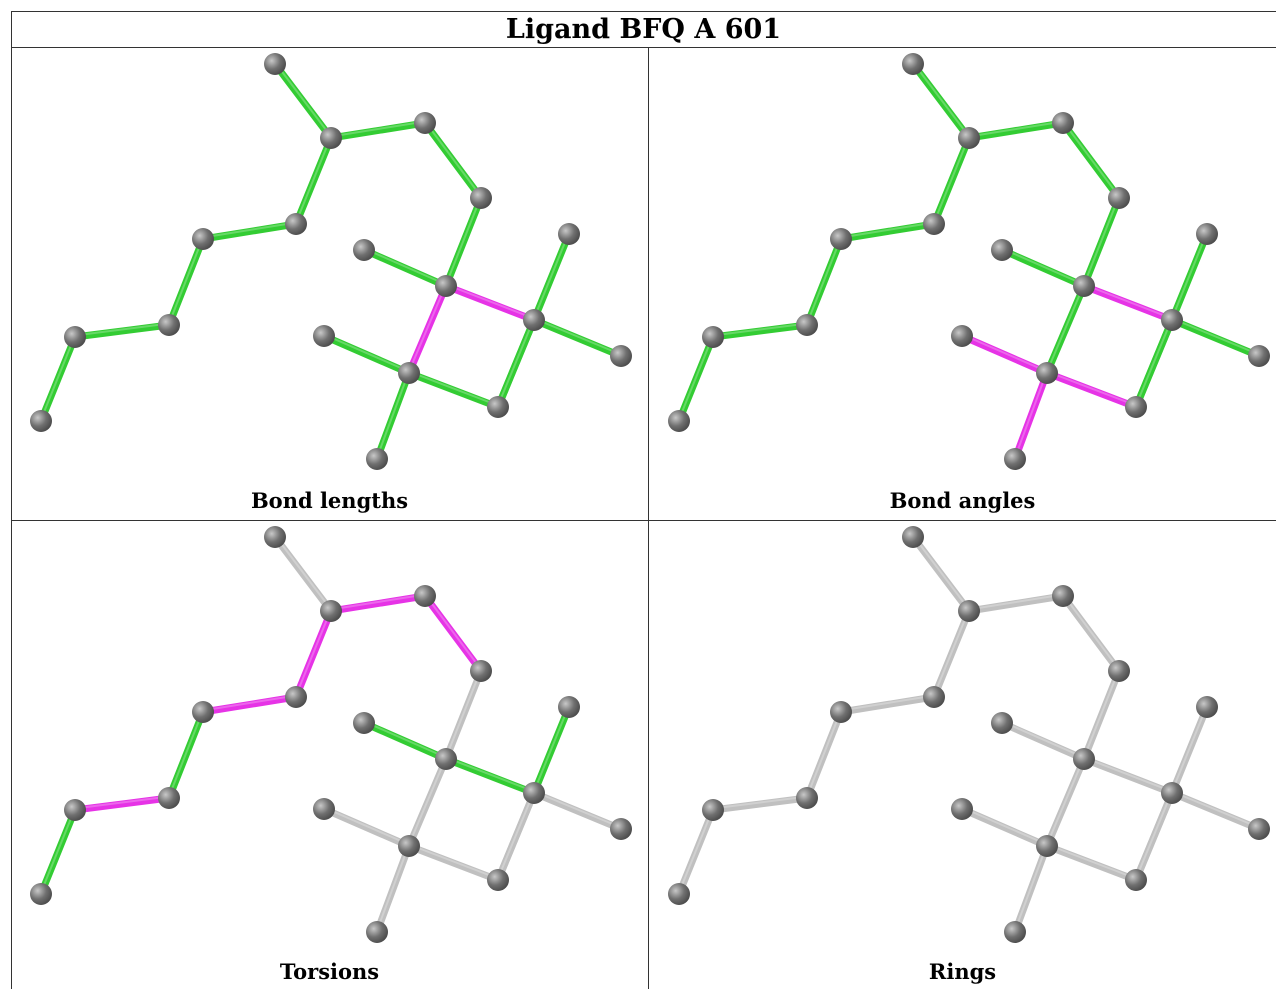  Describe the element at coordinates (643, 520) in the screenshot. I see `panel-divider-horizontal` at that location.